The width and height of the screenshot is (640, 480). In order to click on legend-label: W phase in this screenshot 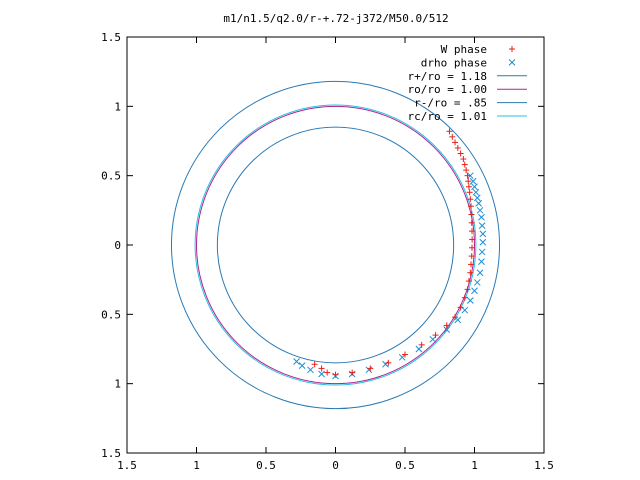, I will do `click(464, 49)`.